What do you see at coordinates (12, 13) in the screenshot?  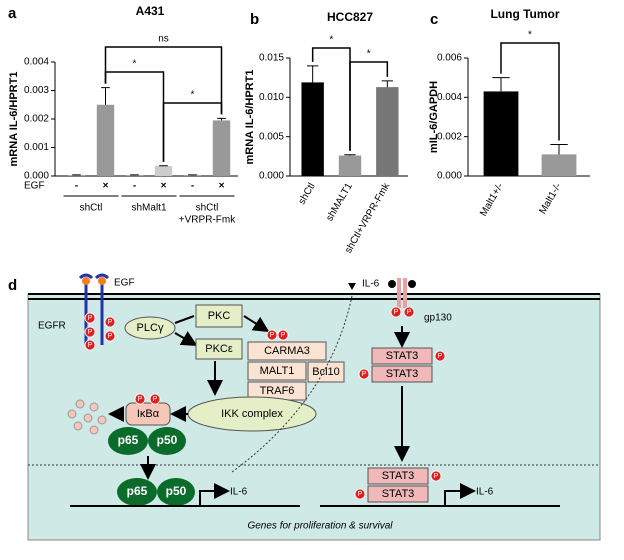 I see `panel-label: a` at bounding box center [12, 13].